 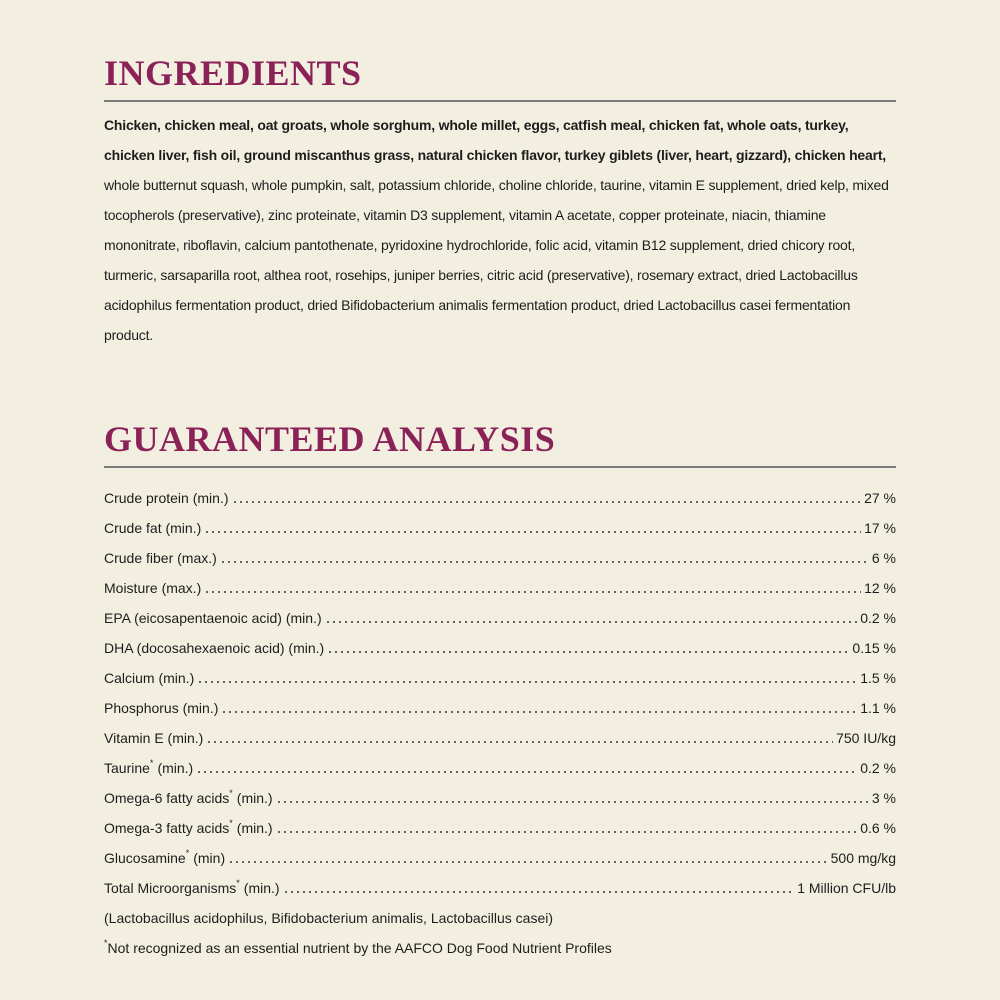 I want to click on analysis-row: Taurine* (min.) 0.2 %, so click(x=500, y=768).